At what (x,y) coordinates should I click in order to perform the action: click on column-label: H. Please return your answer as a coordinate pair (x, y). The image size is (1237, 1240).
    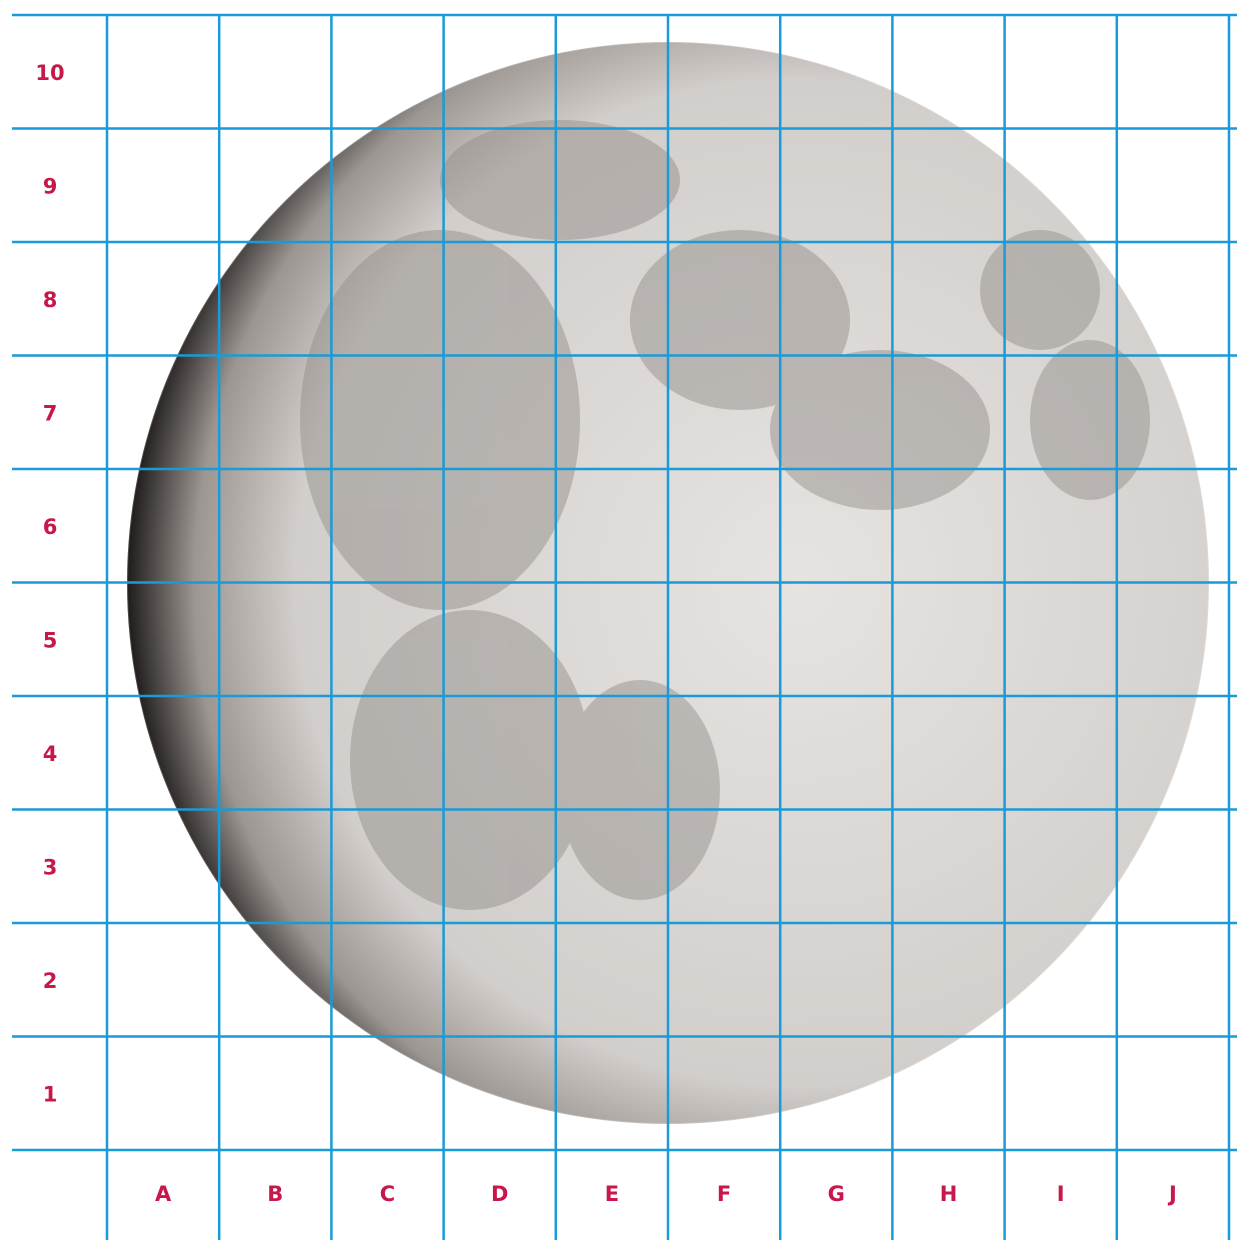
    Looking at the image, I should click on (949, 1194).